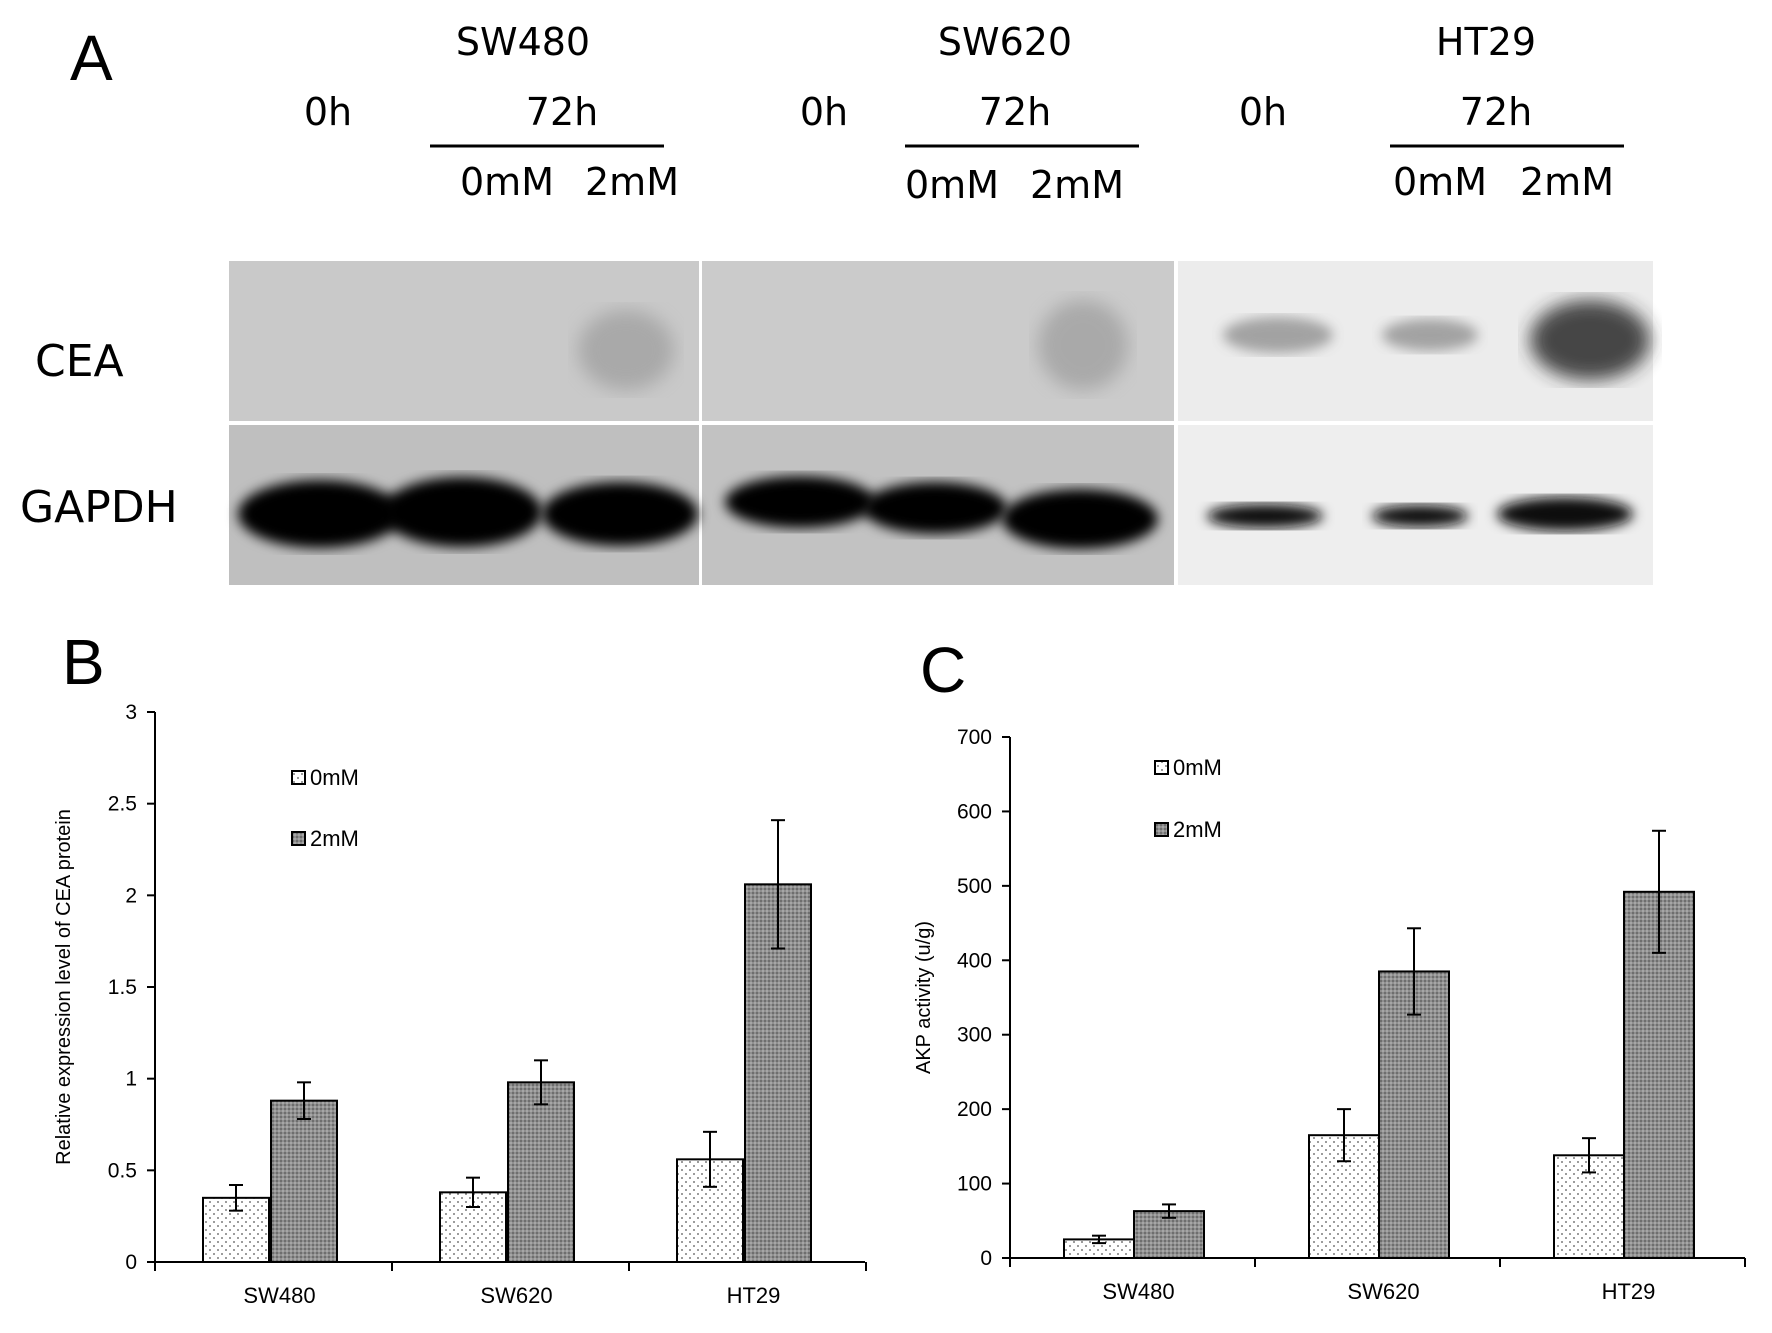  Describe the element at coordinates (974, 960) in the screenshot. I see `y-tick-label: 400` at that location.